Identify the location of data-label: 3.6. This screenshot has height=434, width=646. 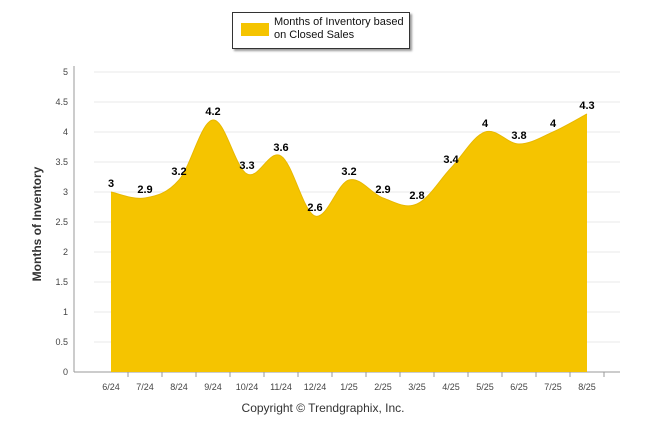
(280, 148).